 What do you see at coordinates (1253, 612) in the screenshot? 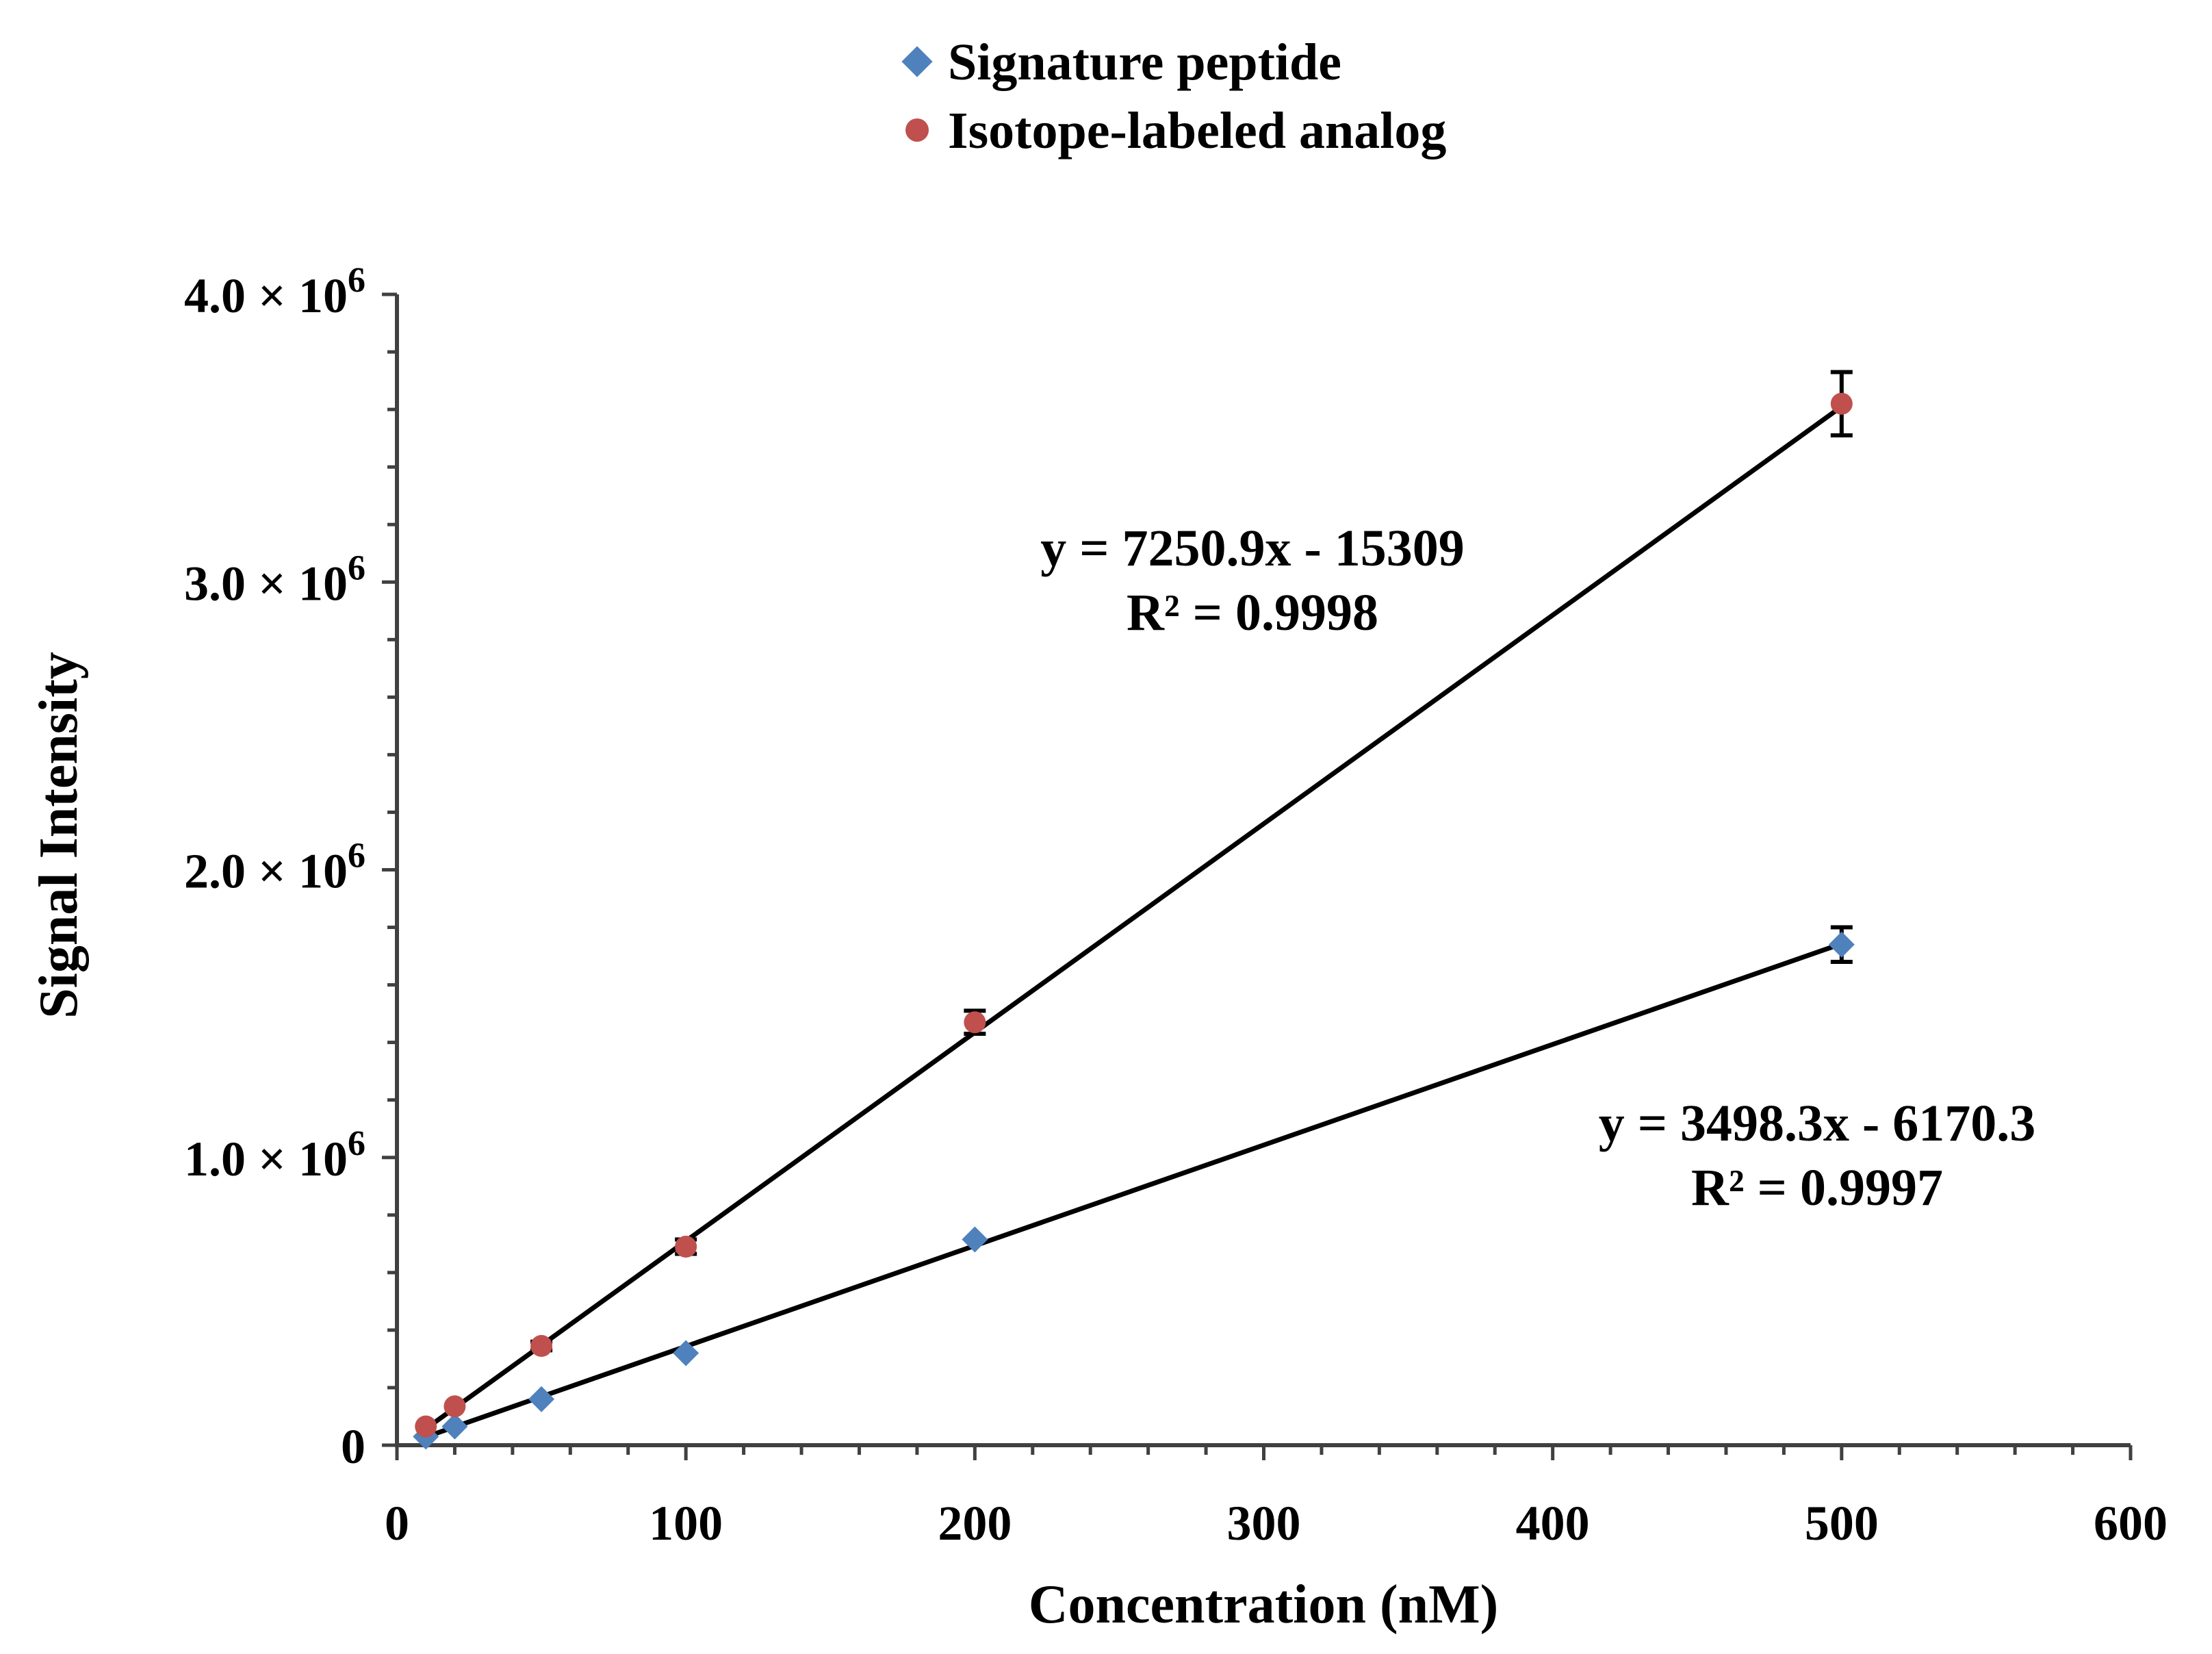
I see `r-squared-isotope-analog: R² = 0.9998` at bounding box center [1253, 612].